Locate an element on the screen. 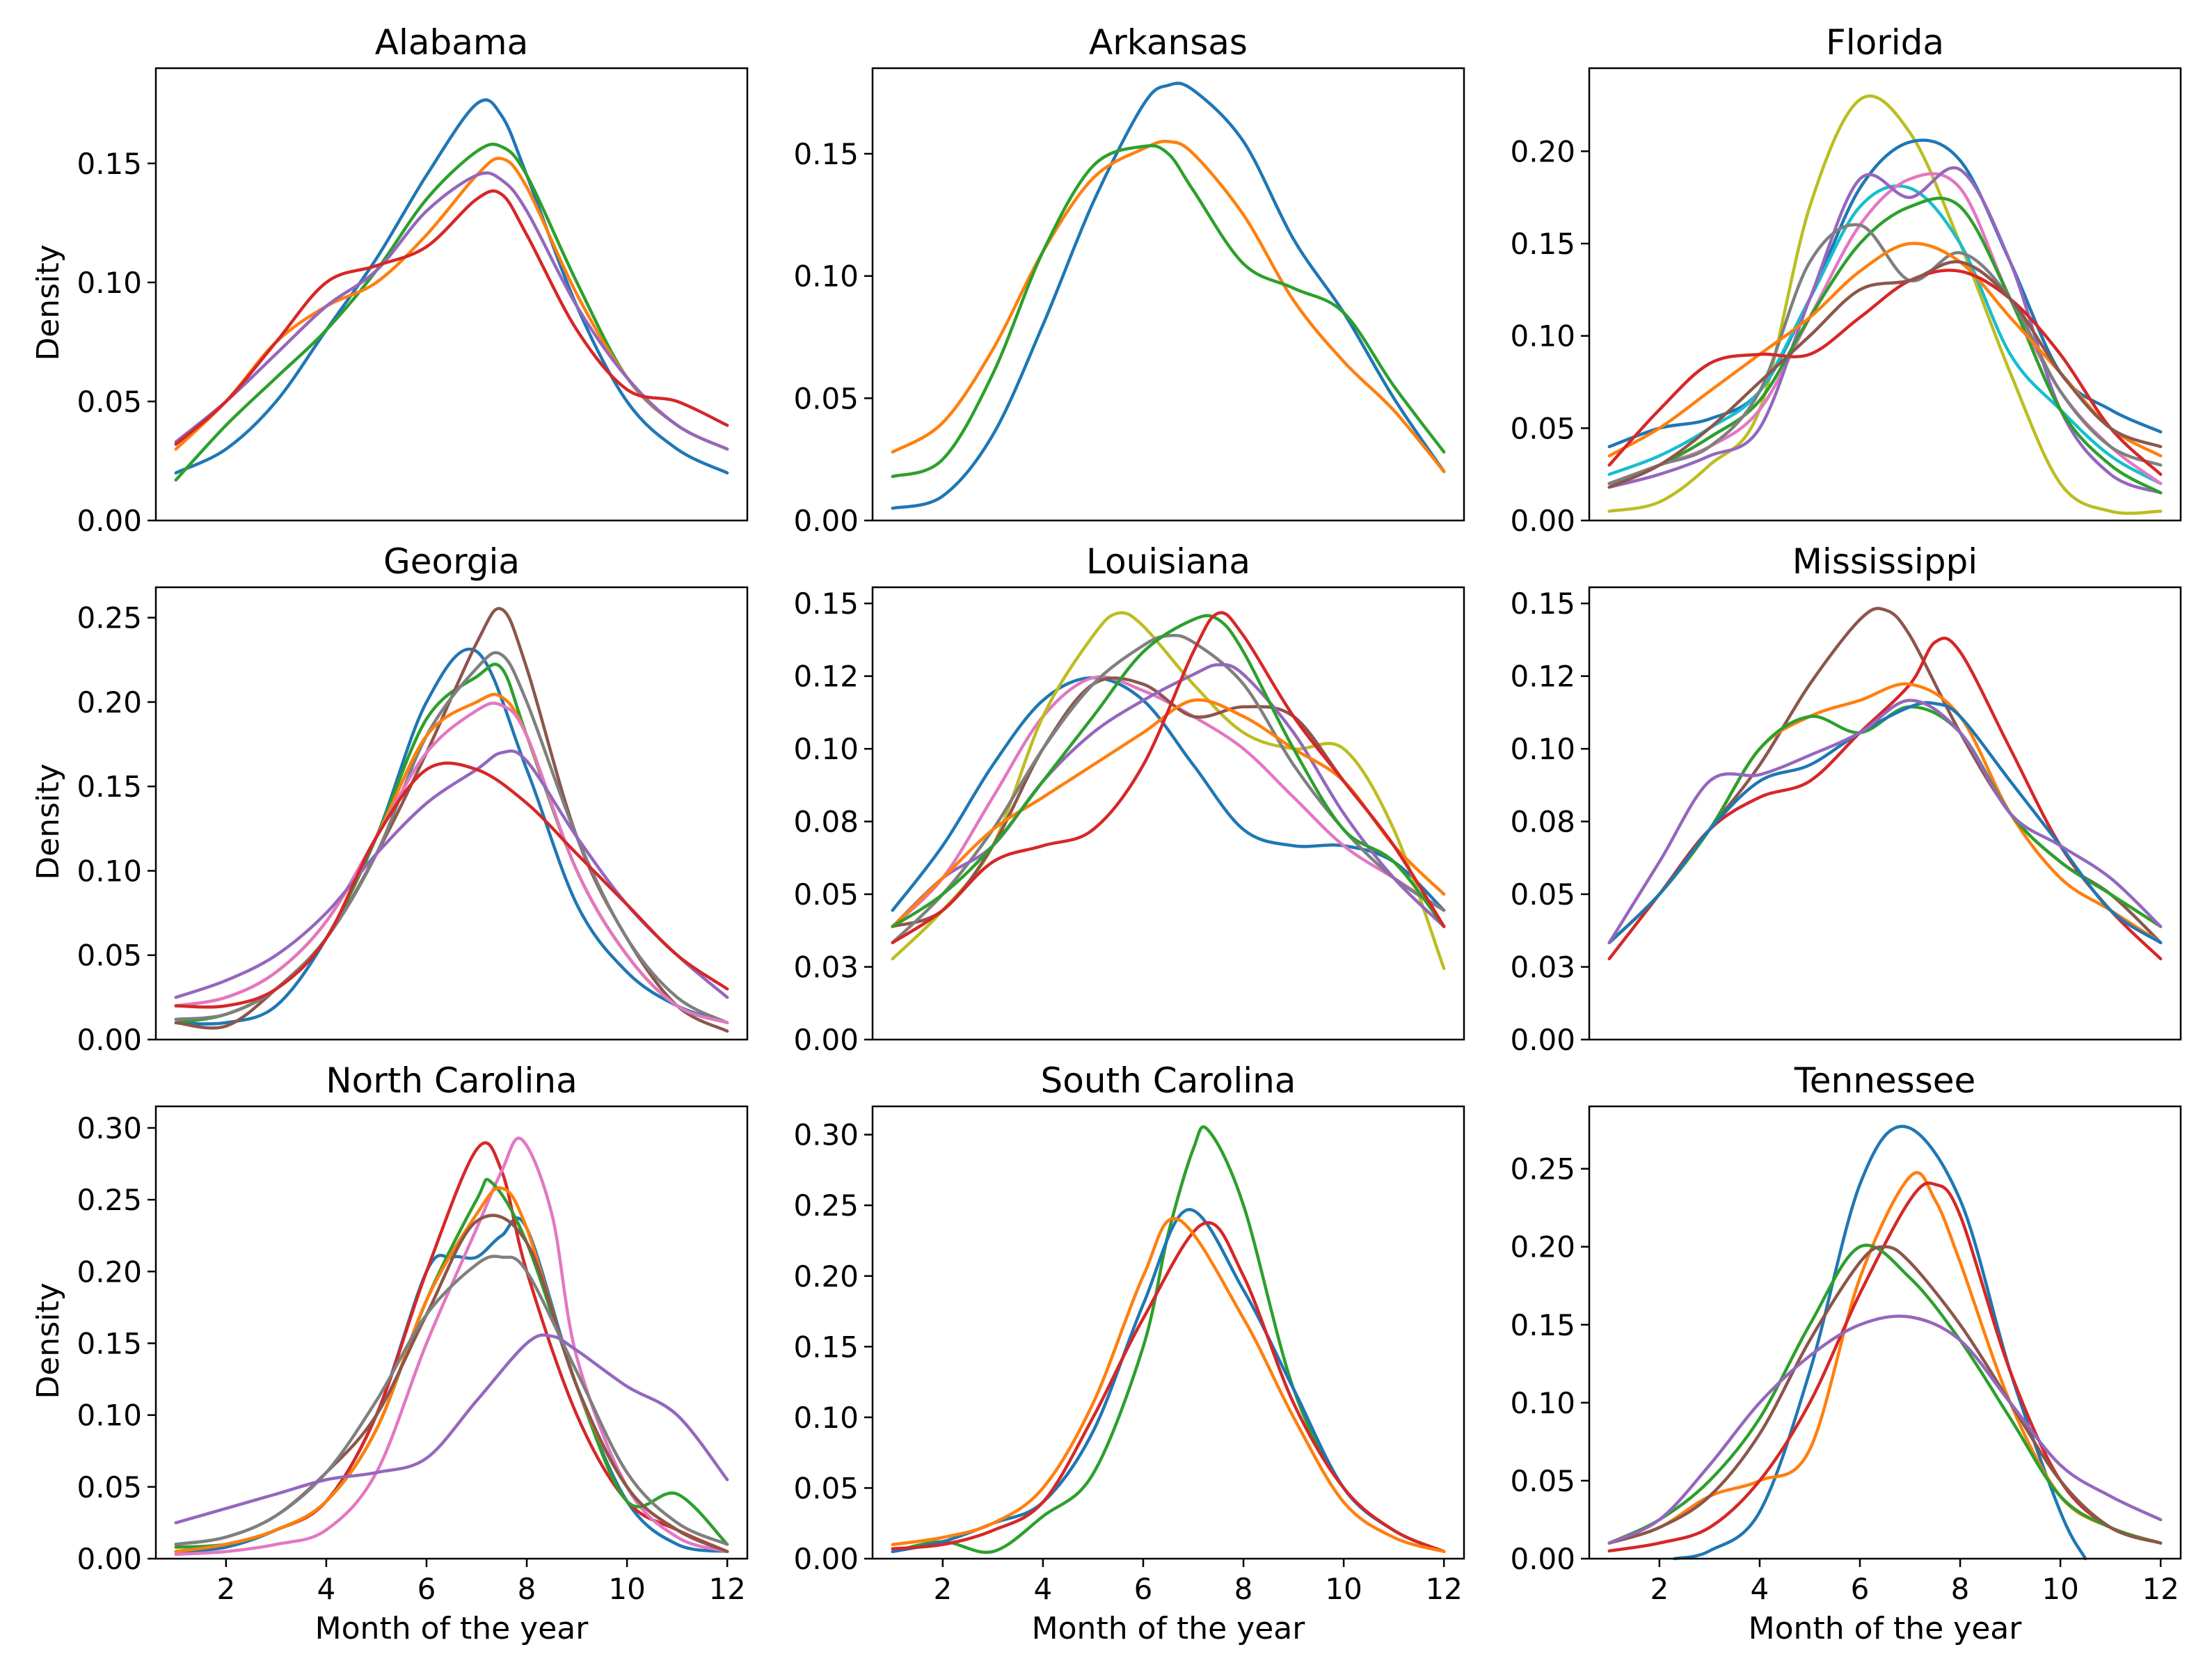 The image size is (2212, 1670). y-ticks: 0.00 0.03 0.05 0.08 0.10 0.12 0.15 is located at coordinates (1549, 822).